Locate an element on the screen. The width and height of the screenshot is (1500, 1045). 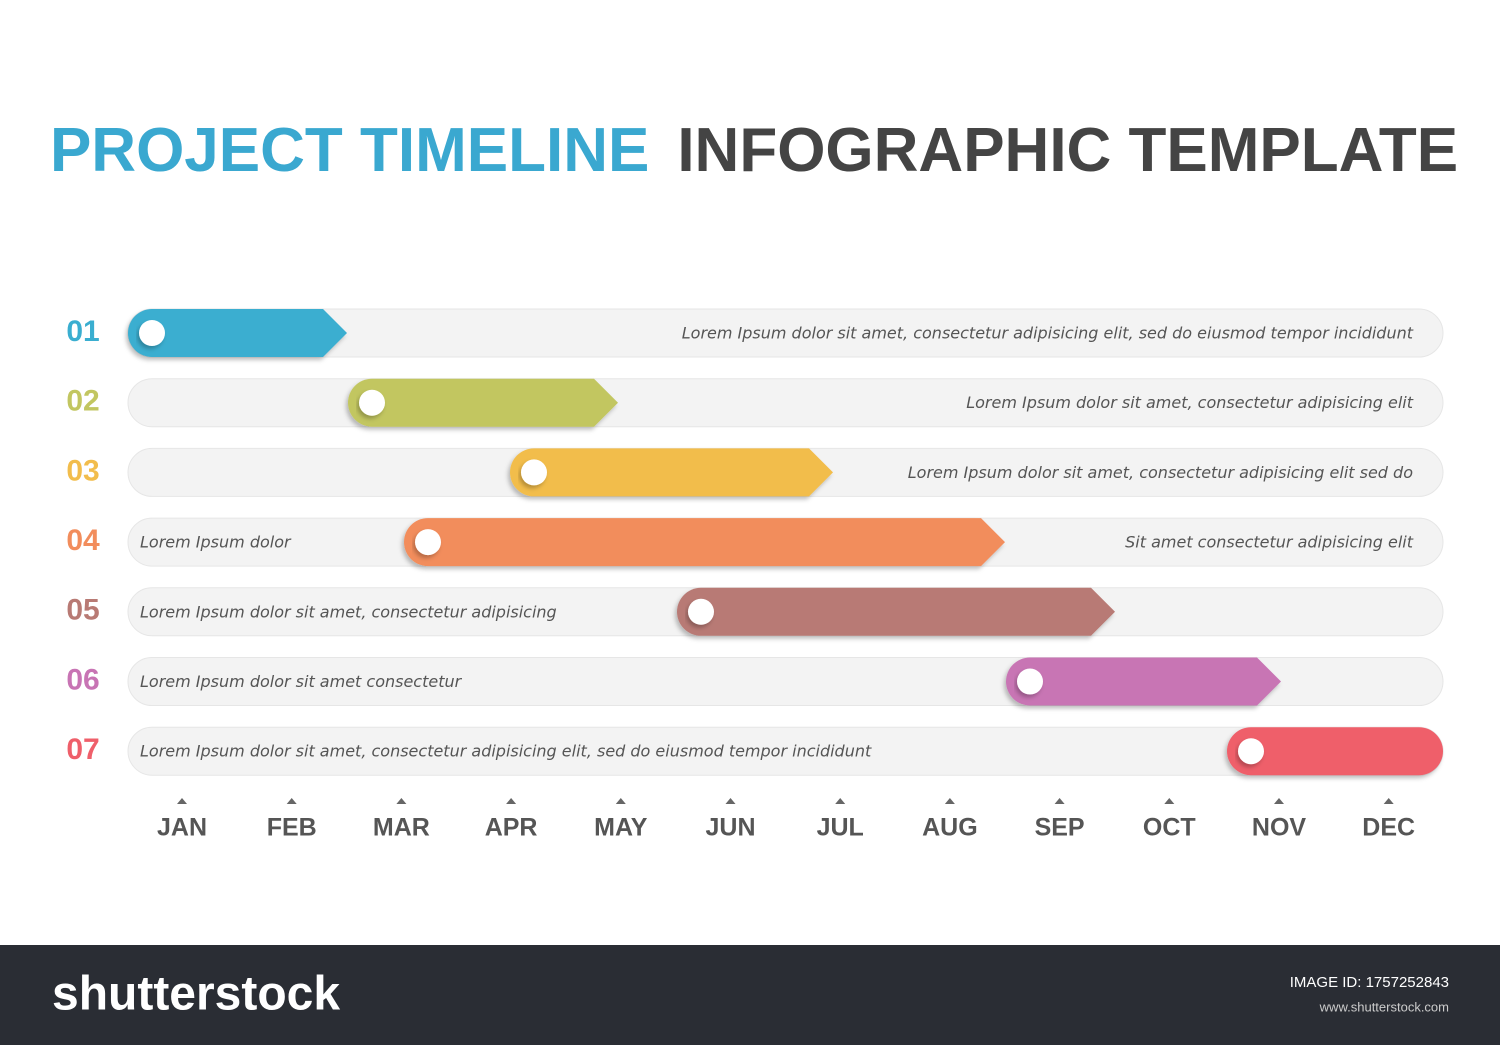
row-text-right: Sit amet consectetur adipisicing elit is located at coordinates (1269, 542).